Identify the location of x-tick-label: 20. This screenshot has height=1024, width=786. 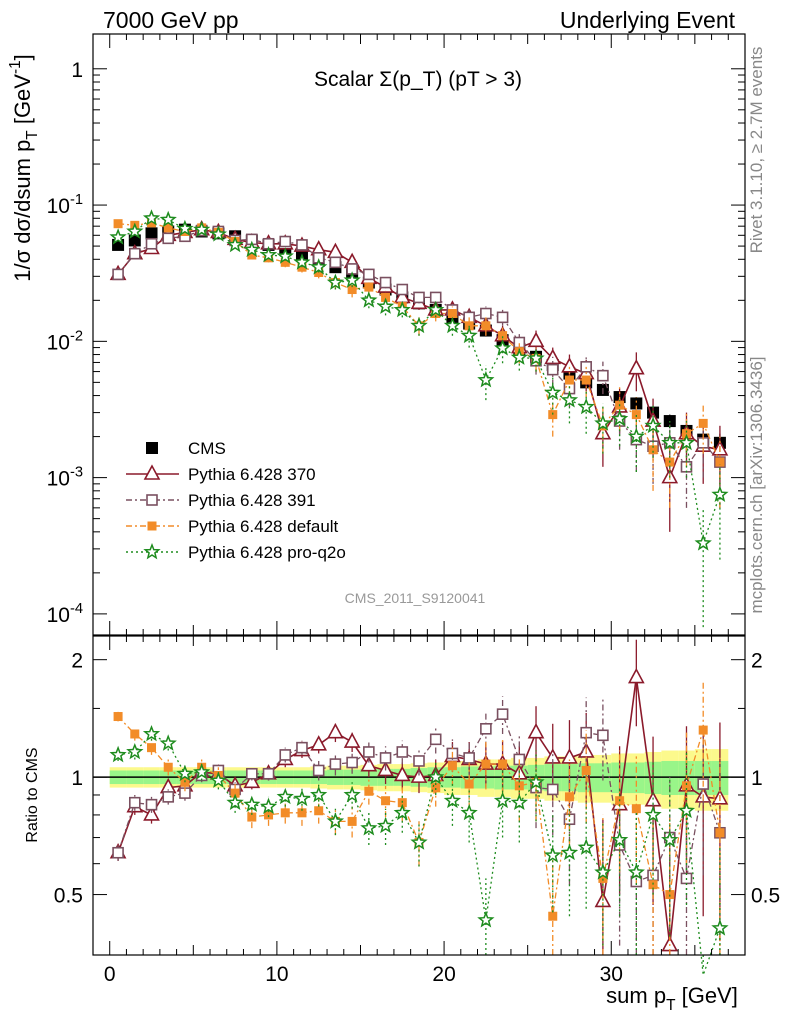
(443, 974).